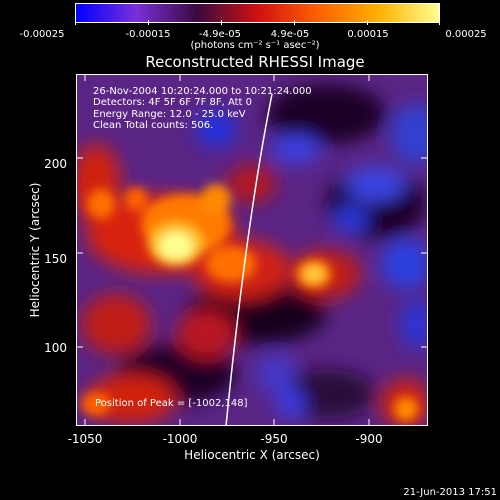 The height and width of the screenshot is (500, 500). What do you see at coordinates (369, 439) in the screenshot?
I see `x-tick-label: -900` at bounding box center [369, 439].